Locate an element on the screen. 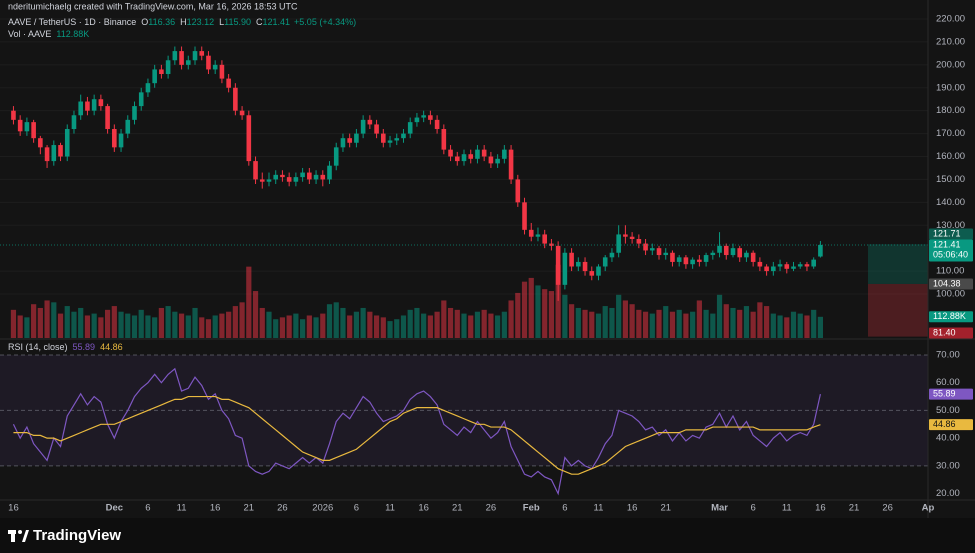 The height and width of the screenshot is (553, 975). ohlc-key: O is located at coordinates (144, 22).